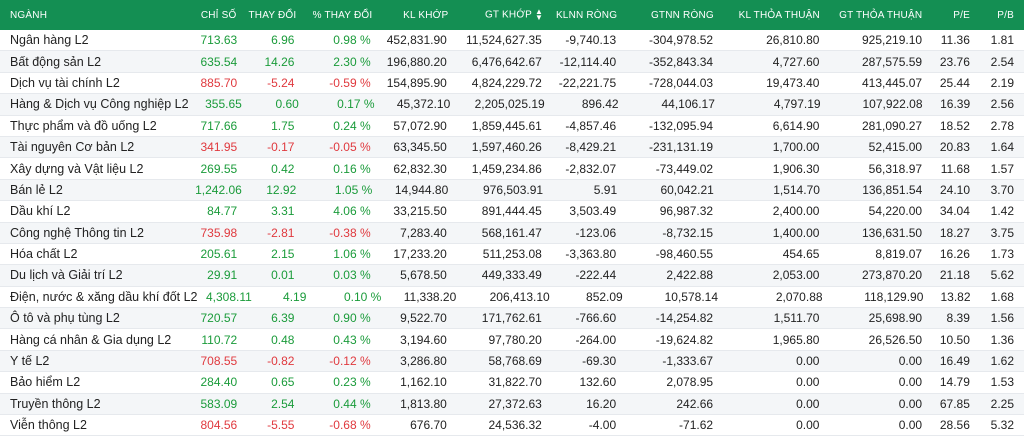  I want to click on cell-gtnn: -19,624.82, so click(684, 339).